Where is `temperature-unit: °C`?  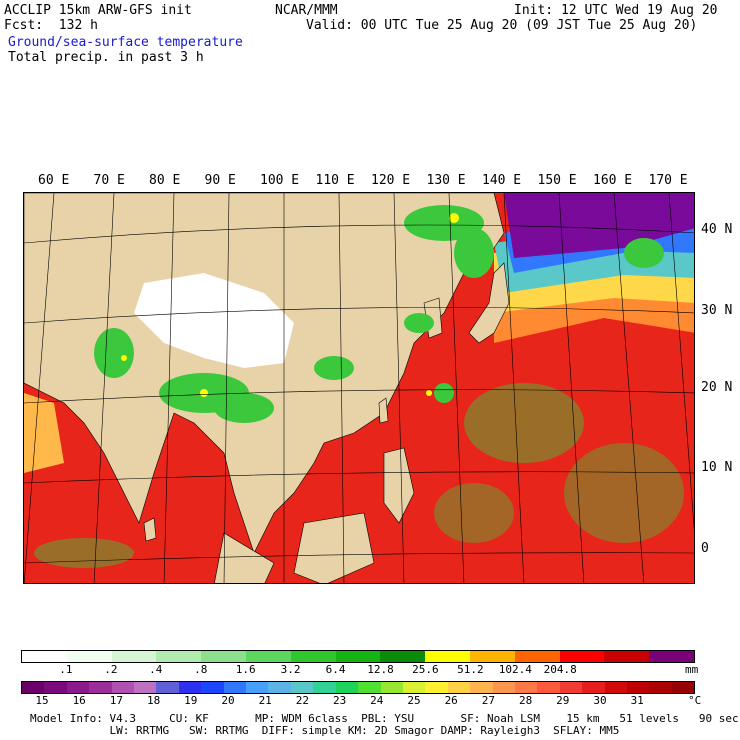 temperature-unit: °C is located at coordinates (695, 700).